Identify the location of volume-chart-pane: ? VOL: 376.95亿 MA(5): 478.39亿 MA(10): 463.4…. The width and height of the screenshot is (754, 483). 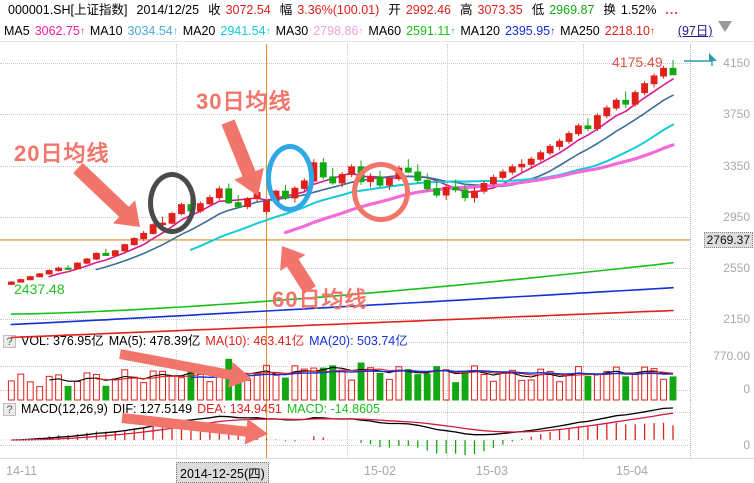
(377, 366).